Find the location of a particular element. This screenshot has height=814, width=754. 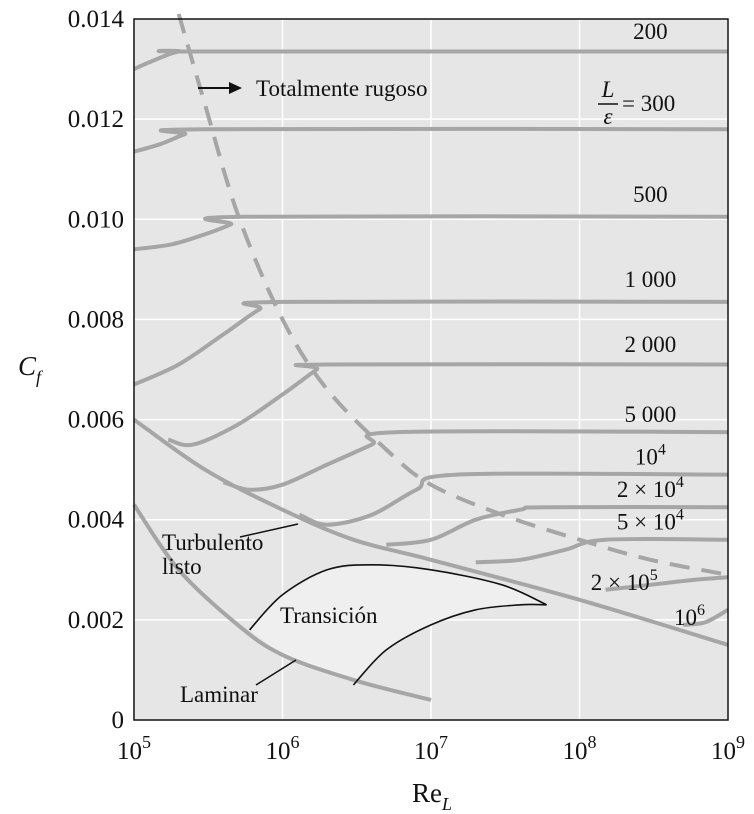

y-axis-title: Cf is located at coordinates (31, 369).